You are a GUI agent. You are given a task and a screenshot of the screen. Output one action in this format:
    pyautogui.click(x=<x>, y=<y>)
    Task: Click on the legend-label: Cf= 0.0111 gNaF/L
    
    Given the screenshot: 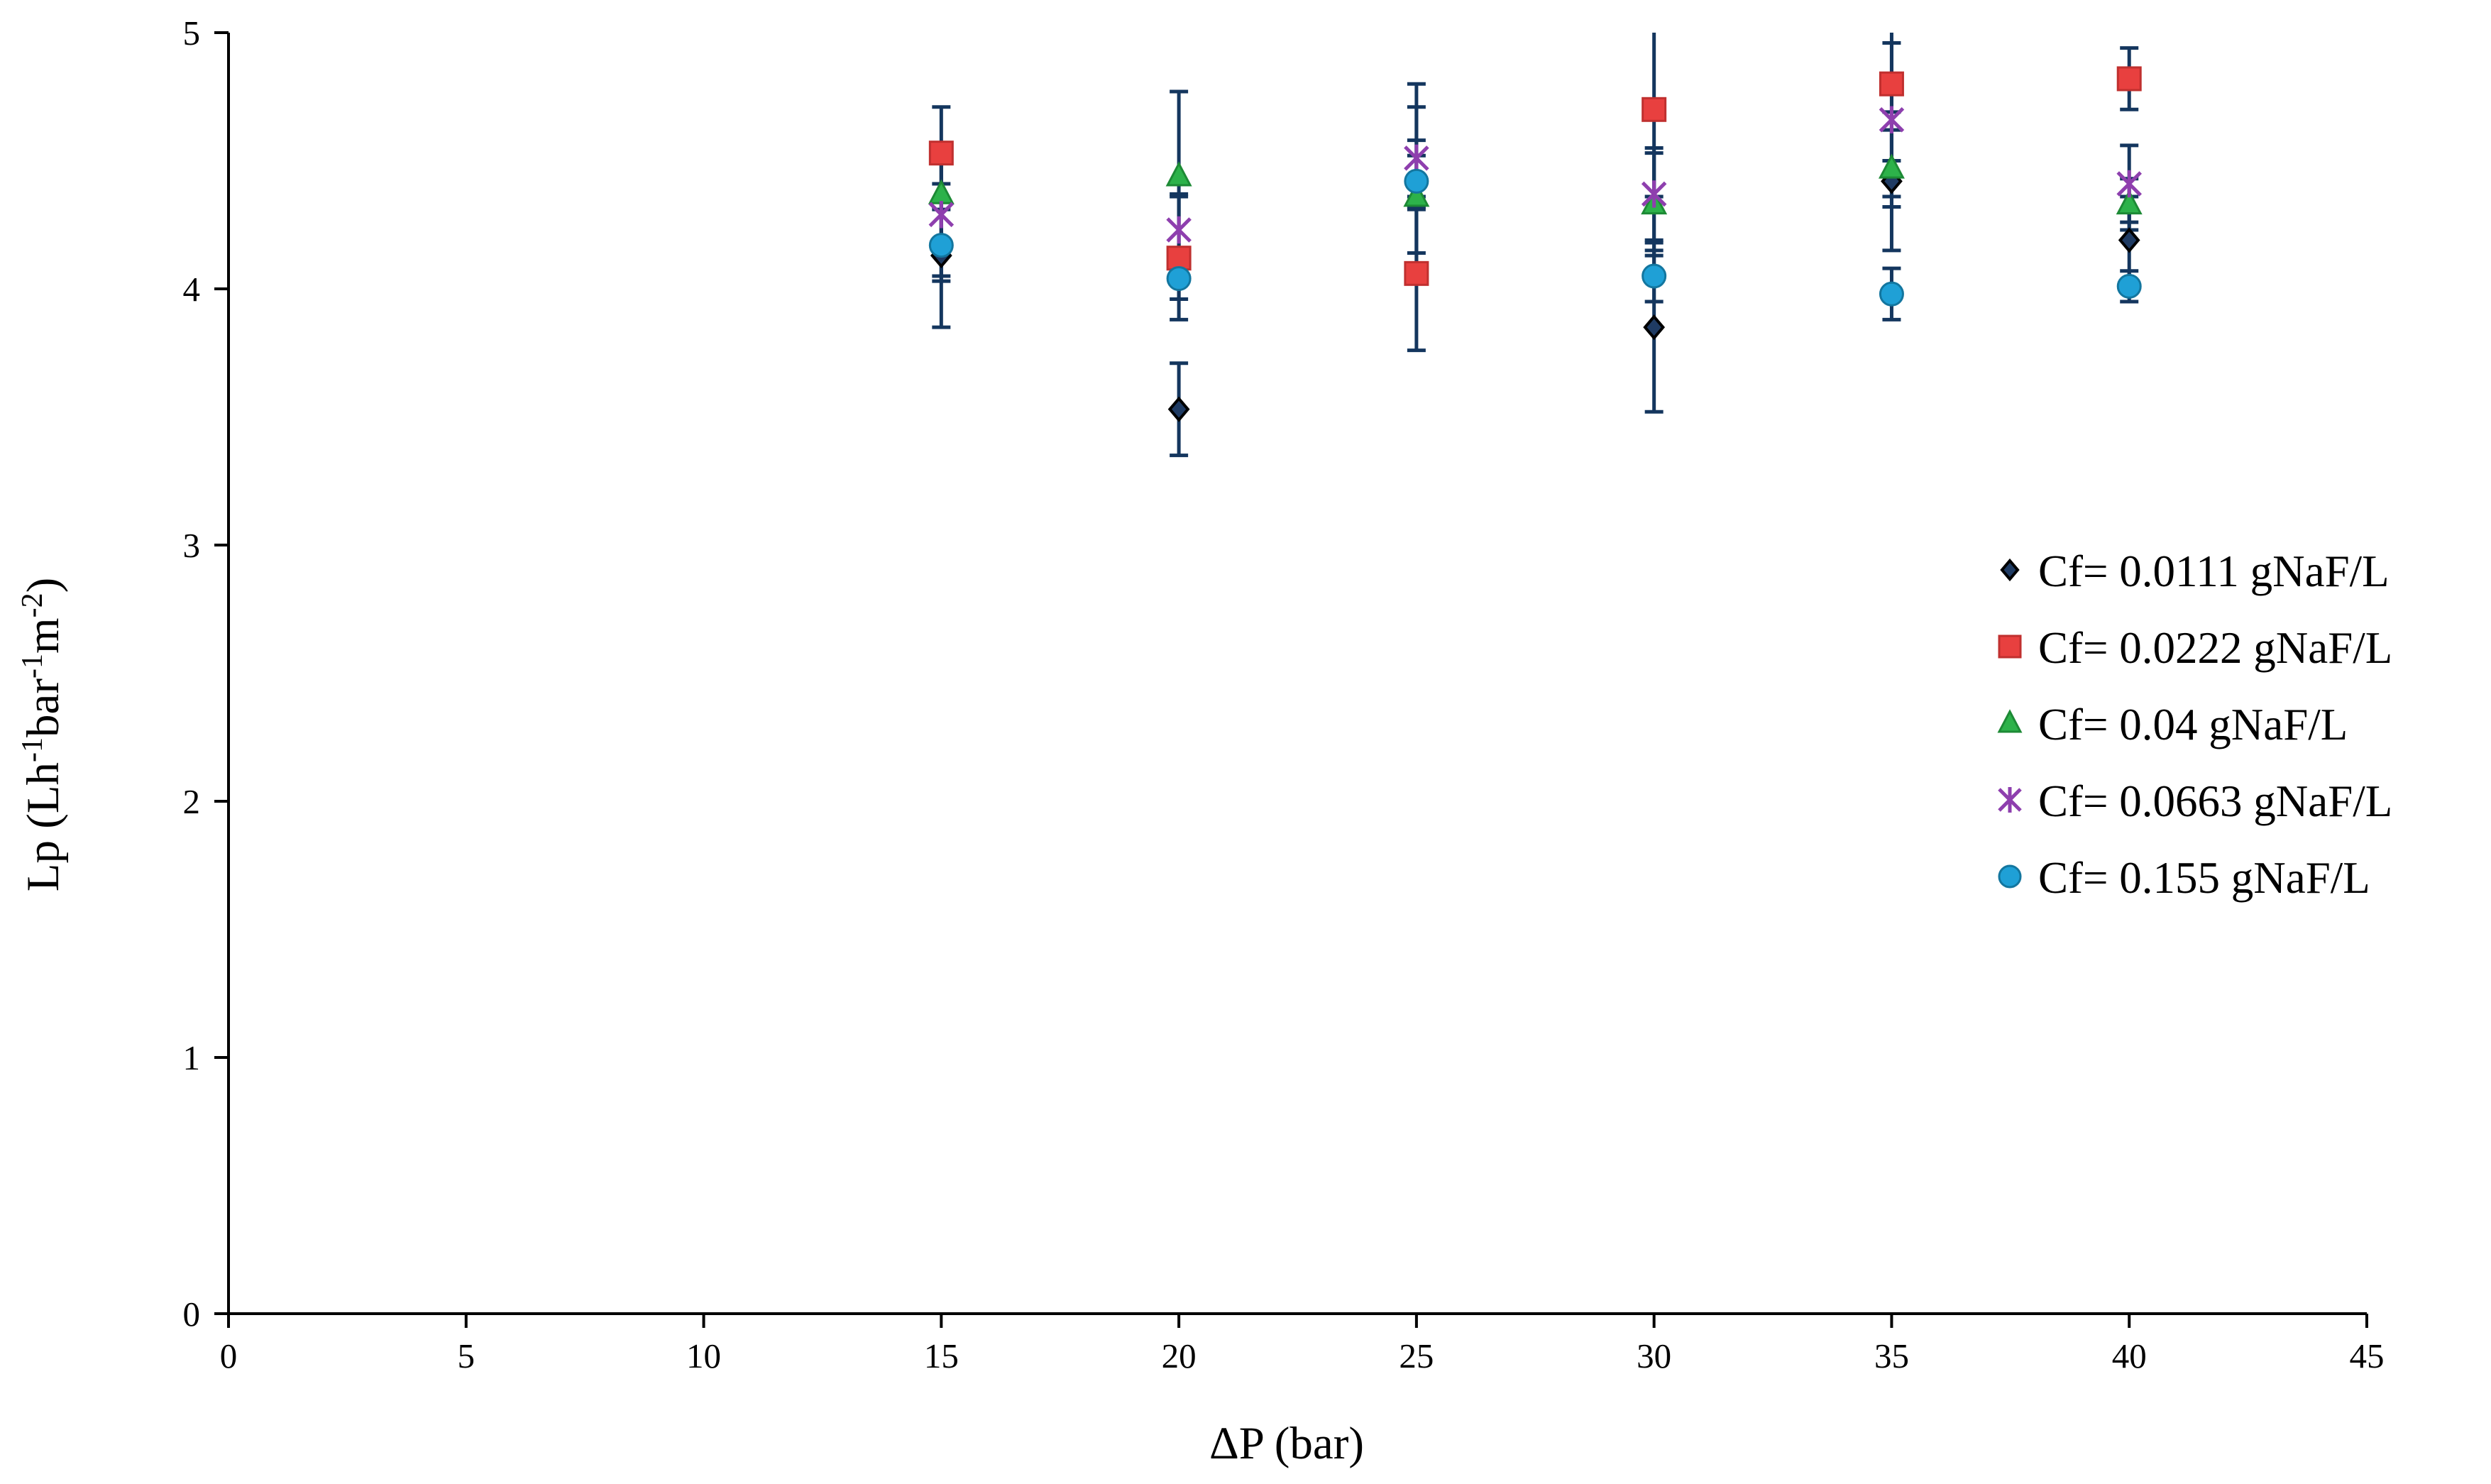 What is the action you would take?
    pyautogui.click(x=2214, y=571)
    